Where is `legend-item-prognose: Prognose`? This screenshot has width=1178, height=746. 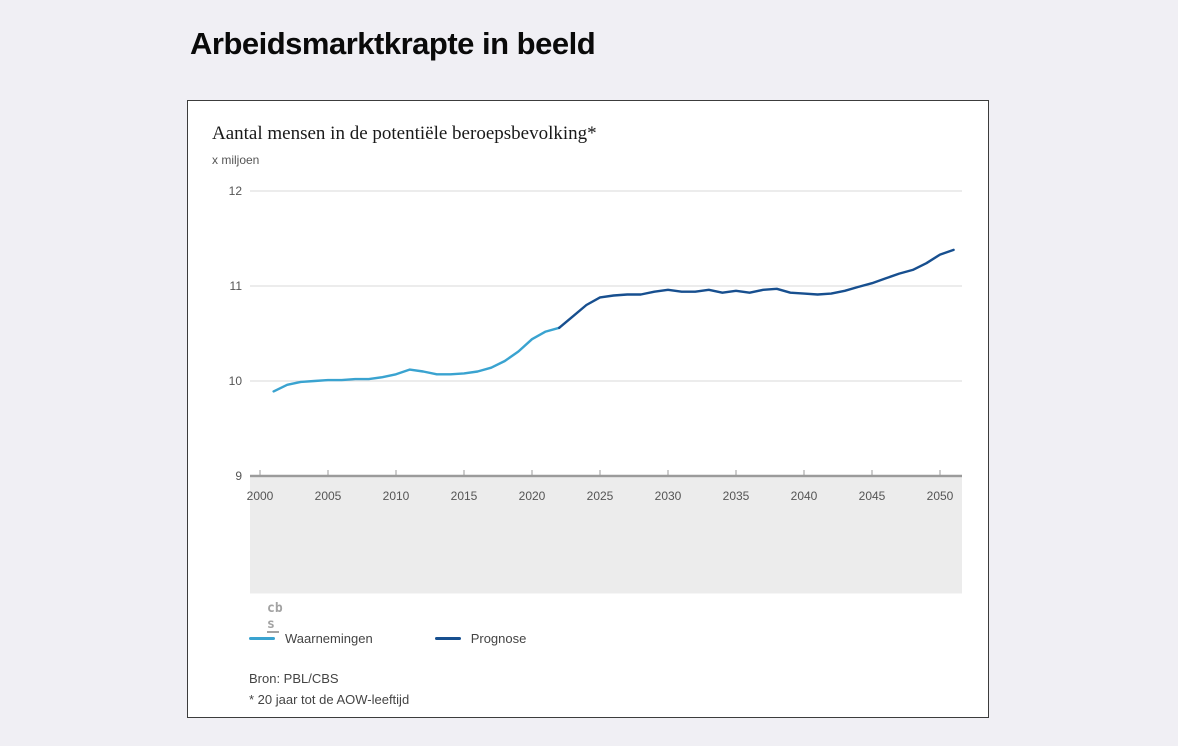
legend-item-prognose: Prognose is located at coordinates (480, 638).